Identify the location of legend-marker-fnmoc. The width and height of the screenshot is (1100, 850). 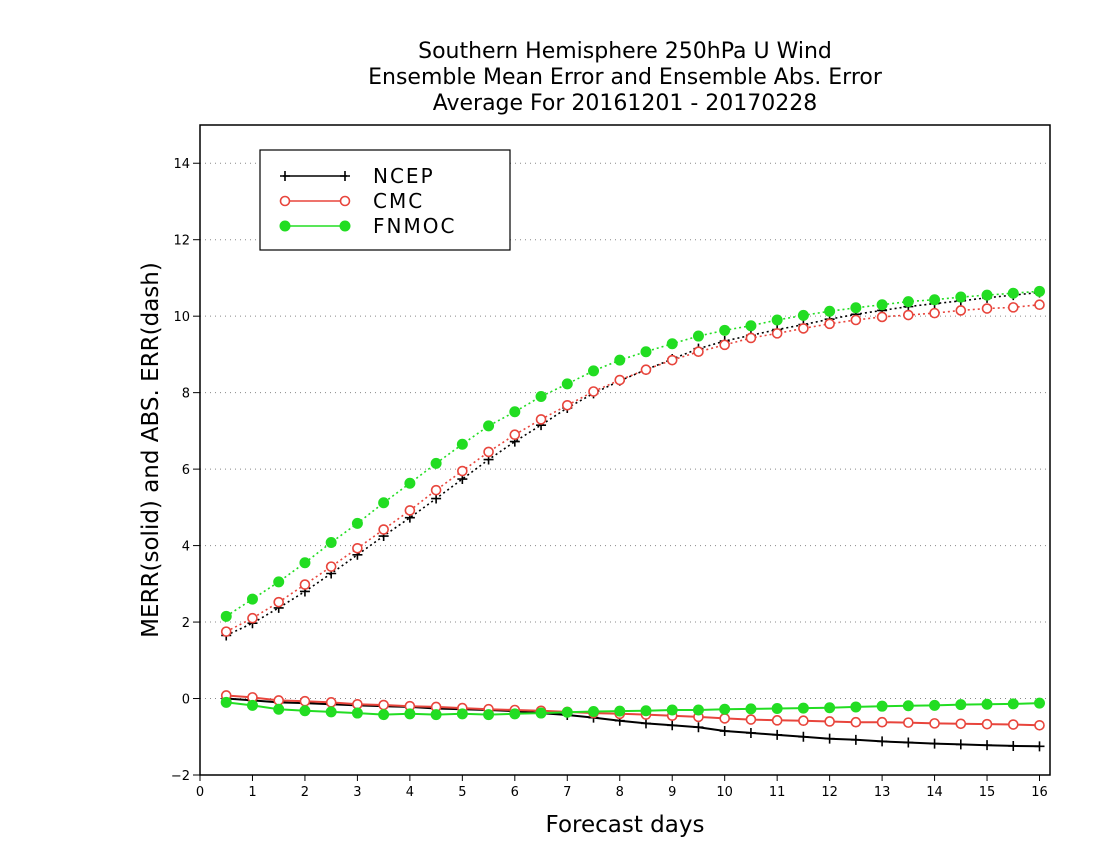
(345, 226).